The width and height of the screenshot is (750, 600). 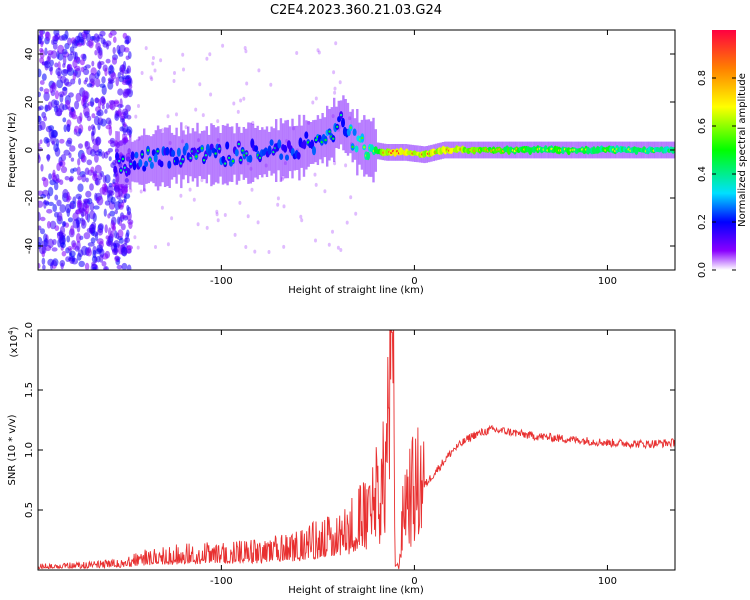 What do you see at coordinates (414, 281) in the screenshot?
I see `x-tick-label: 0` at bounding box center [414, 281].